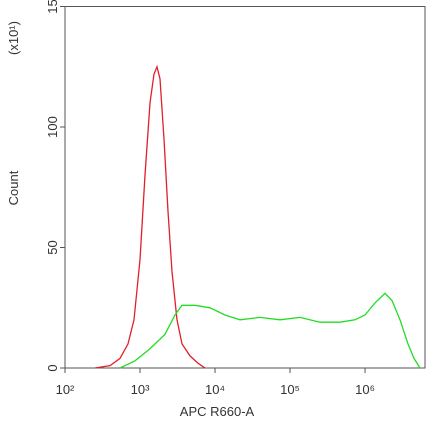  I want to click on y-tick-label: 15, so click(52, 7).